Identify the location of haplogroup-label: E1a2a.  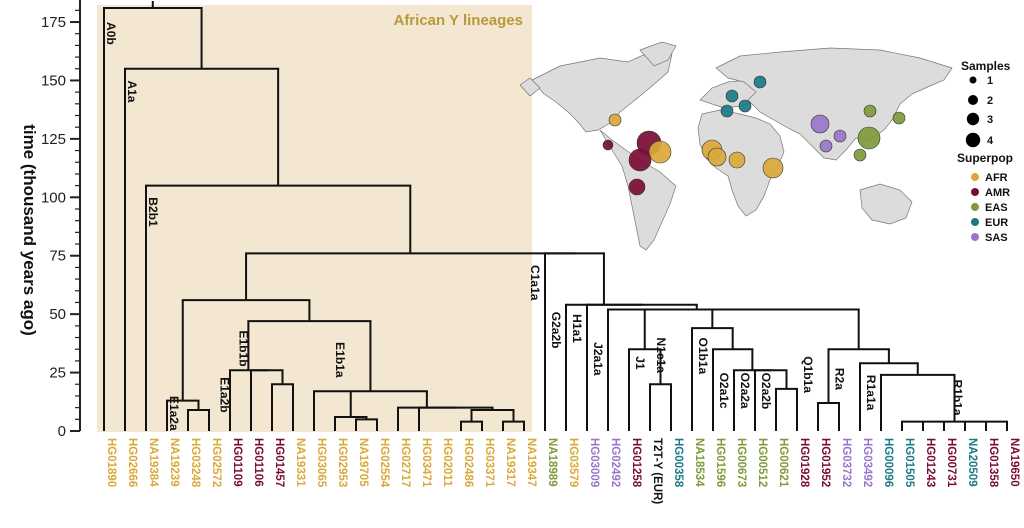
(174, 413).